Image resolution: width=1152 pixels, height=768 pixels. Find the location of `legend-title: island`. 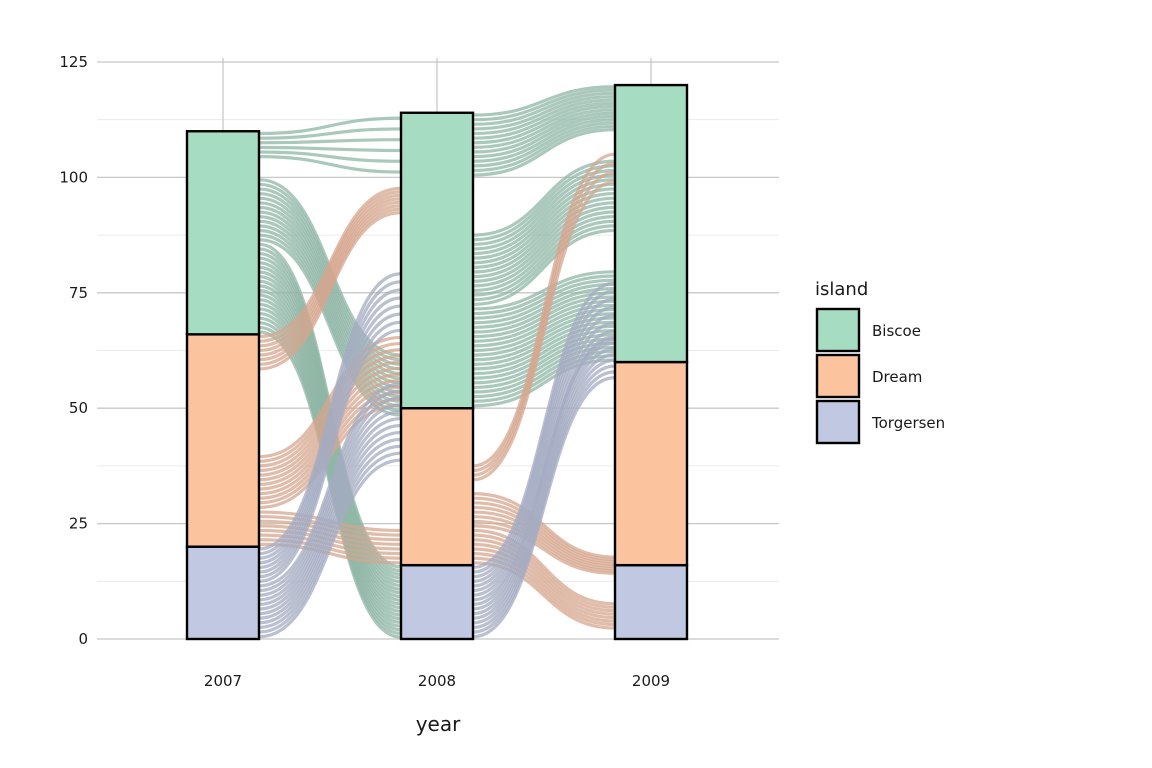

legend-title: island is located at coordinates (841, 289).